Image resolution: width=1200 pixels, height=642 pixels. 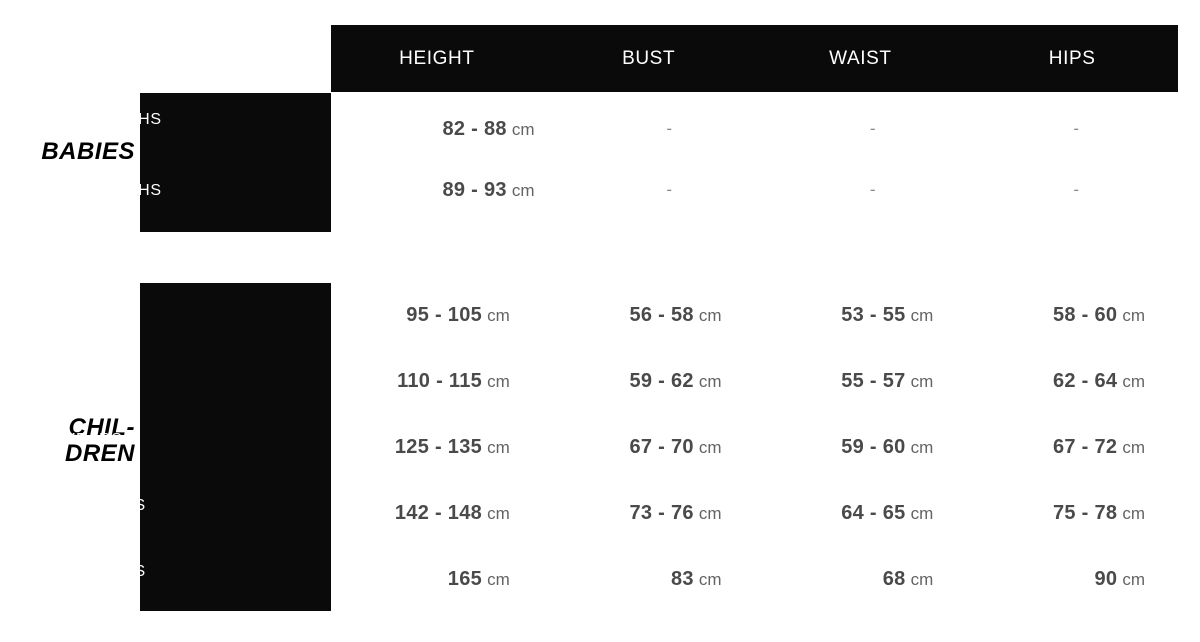 I want to click on value-number: 53 - 55, so click(x=873, y=315).